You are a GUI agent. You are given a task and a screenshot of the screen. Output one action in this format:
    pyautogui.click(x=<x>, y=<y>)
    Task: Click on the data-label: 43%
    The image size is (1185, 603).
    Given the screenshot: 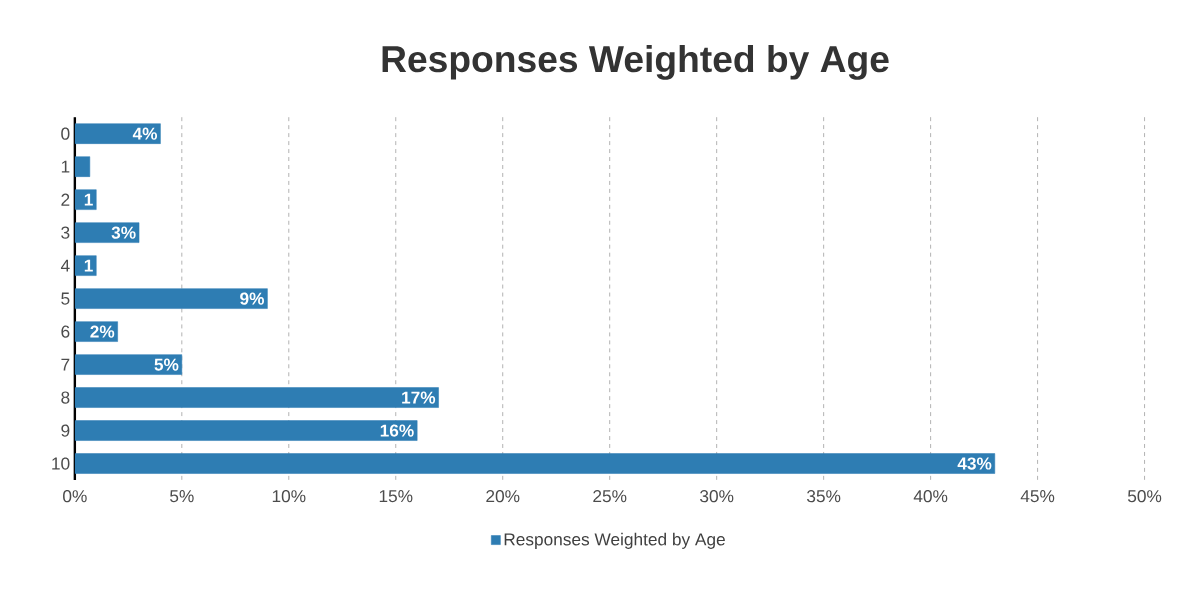 What is the action you would take?
    pyautogui.click(x=974, y=463)
    